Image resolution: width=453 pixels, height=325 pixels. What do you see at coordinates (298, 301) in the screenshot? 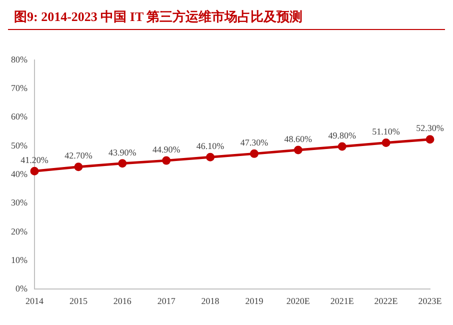
I see `x-tick-label: 2020E` at bounding box center [298, 301].